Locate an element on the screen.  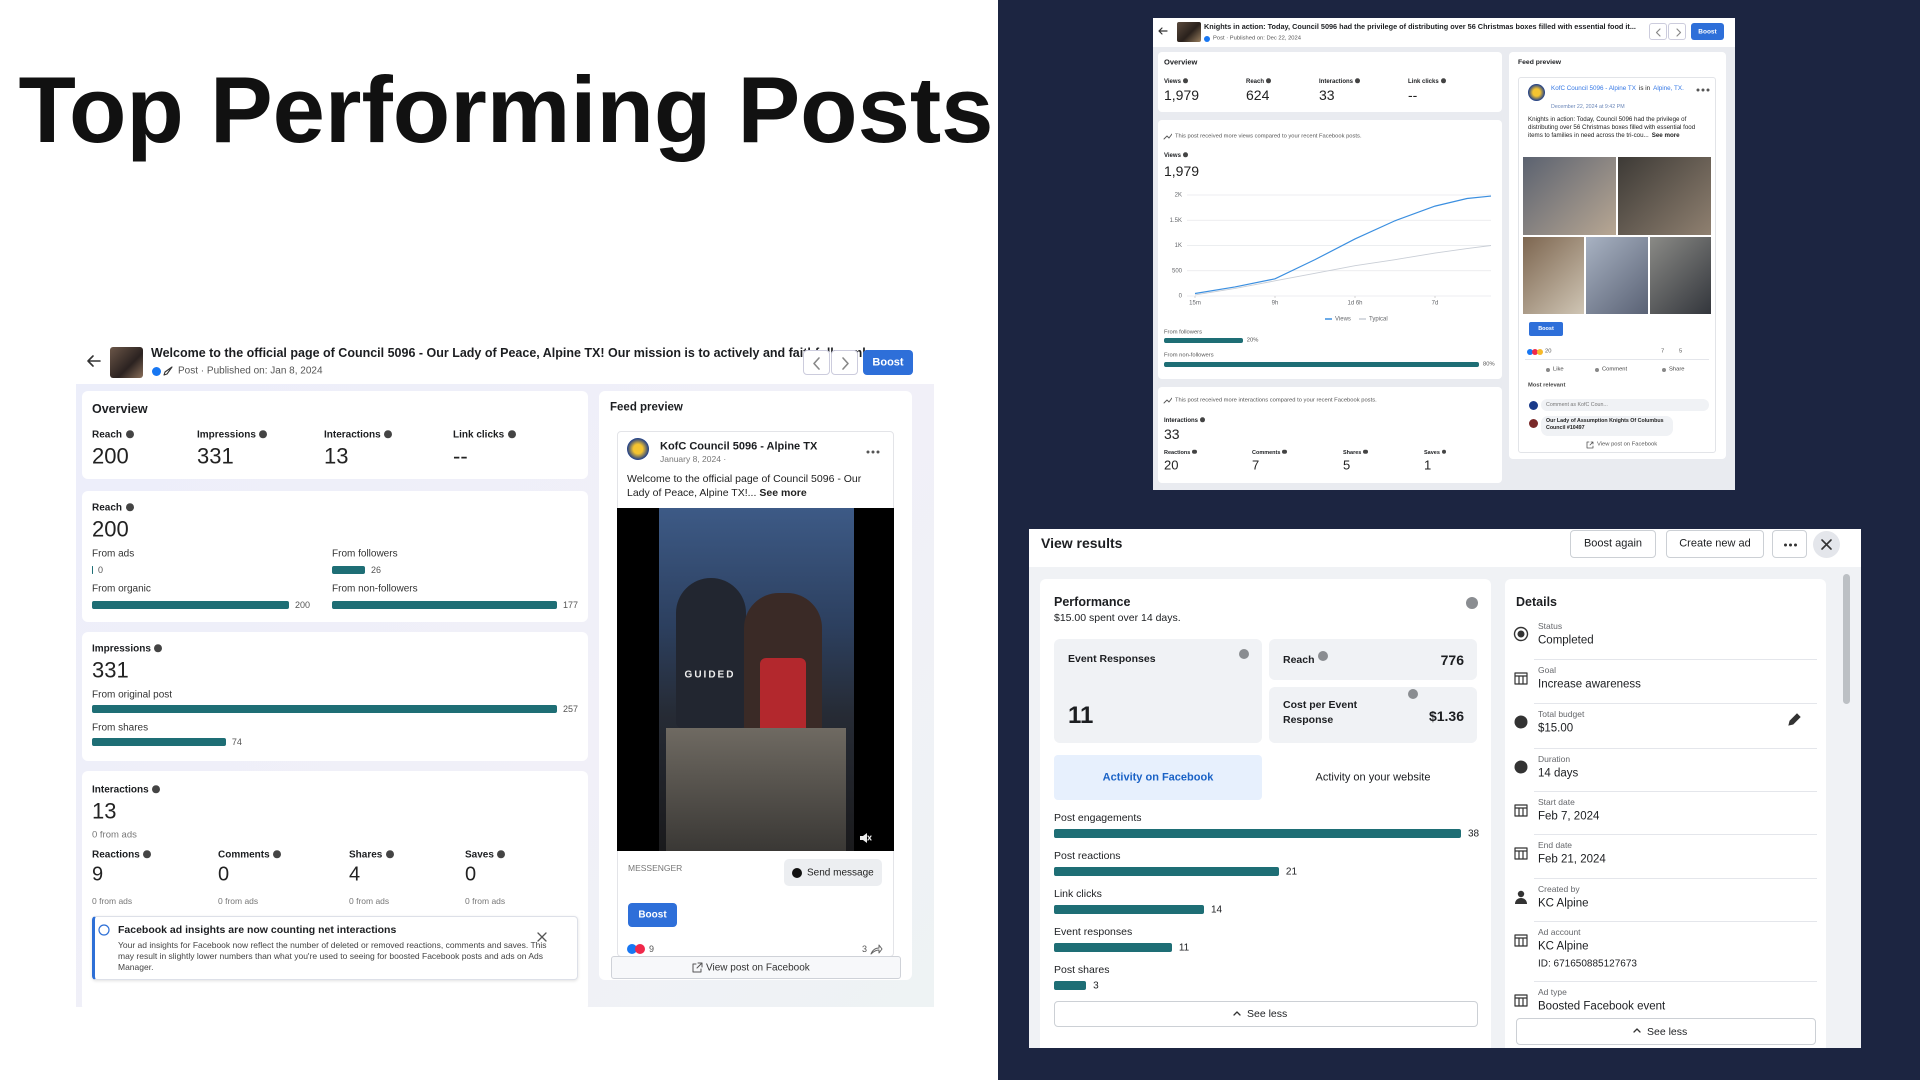
notice-close is located at coordinates (542, 937).